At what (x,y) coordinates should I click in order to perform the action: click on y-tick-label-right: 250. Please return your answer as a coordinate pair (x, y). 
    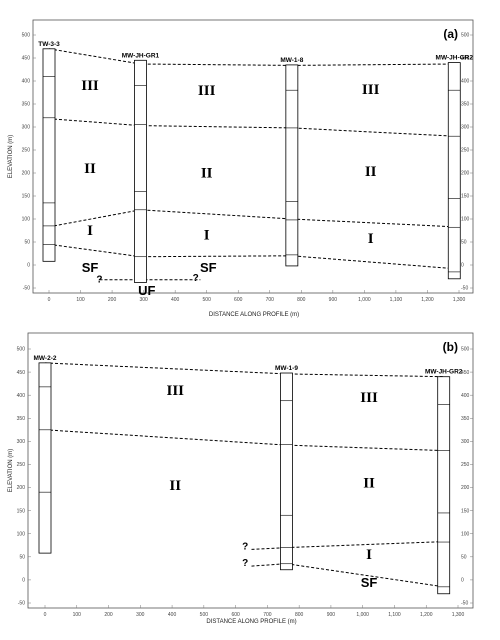
    Looking at the image, I should click on (465, 465).